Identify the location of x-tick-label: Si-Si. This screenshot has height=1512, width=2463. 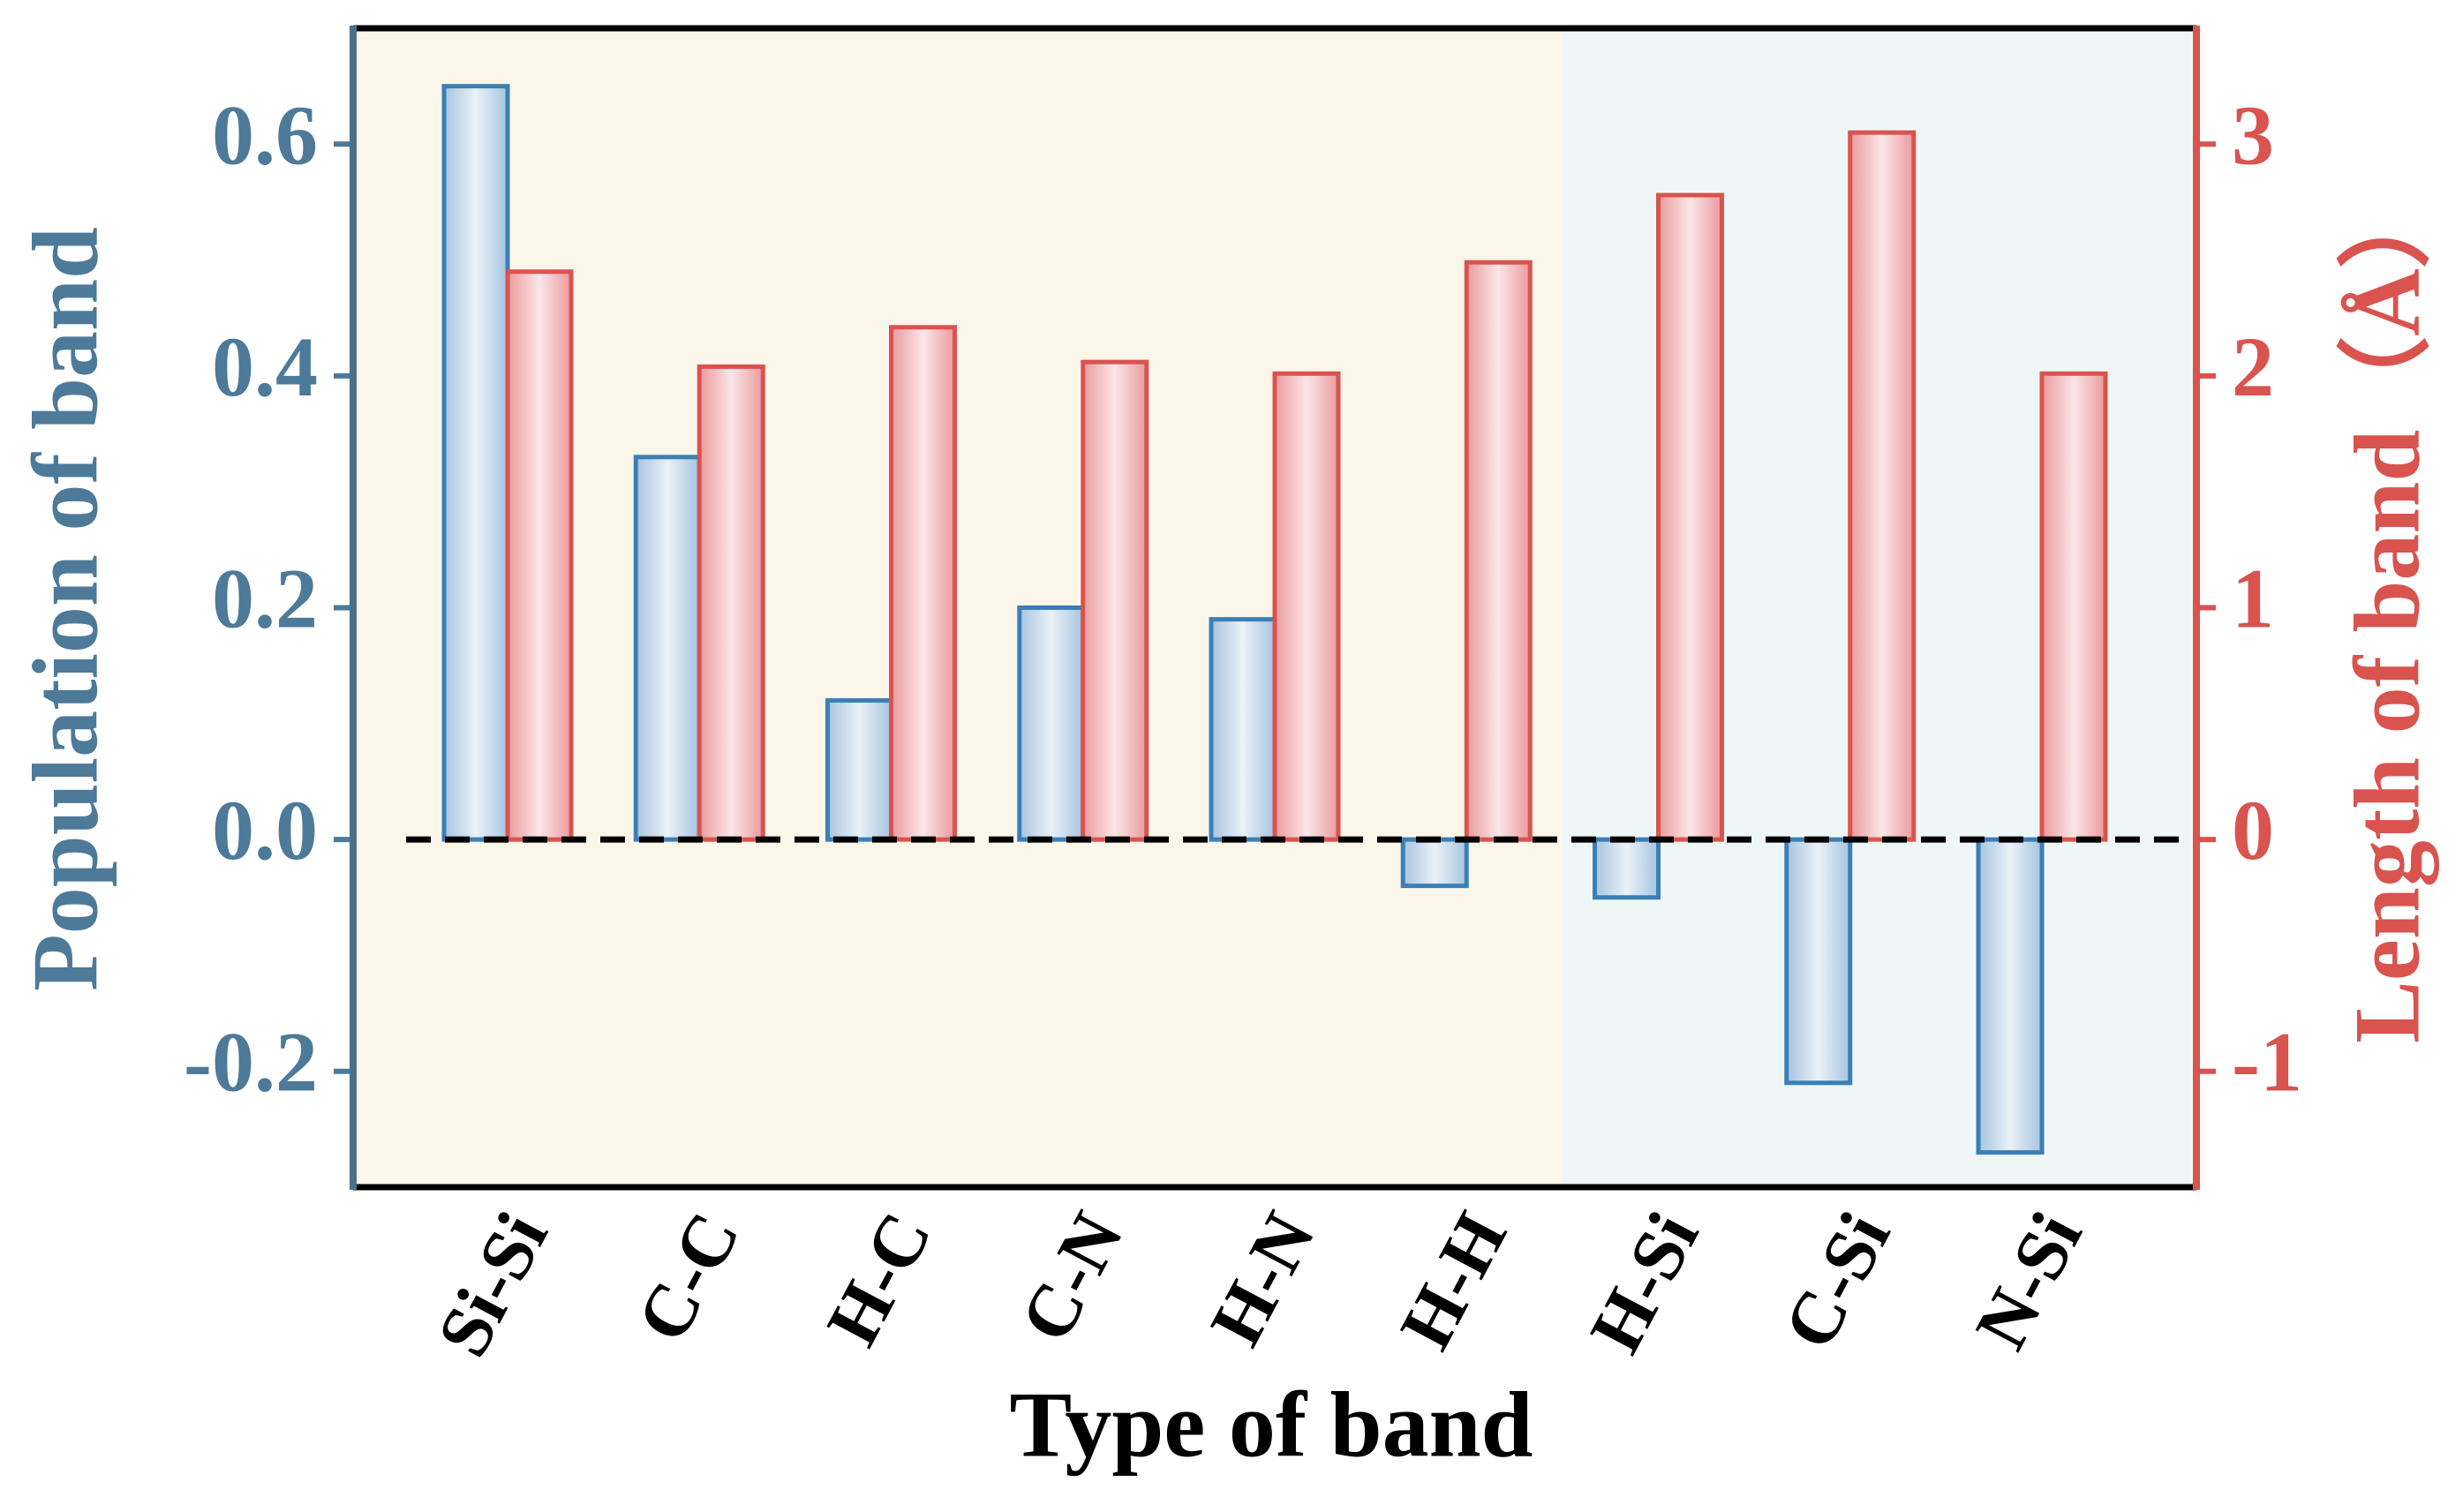
(493, 1284).